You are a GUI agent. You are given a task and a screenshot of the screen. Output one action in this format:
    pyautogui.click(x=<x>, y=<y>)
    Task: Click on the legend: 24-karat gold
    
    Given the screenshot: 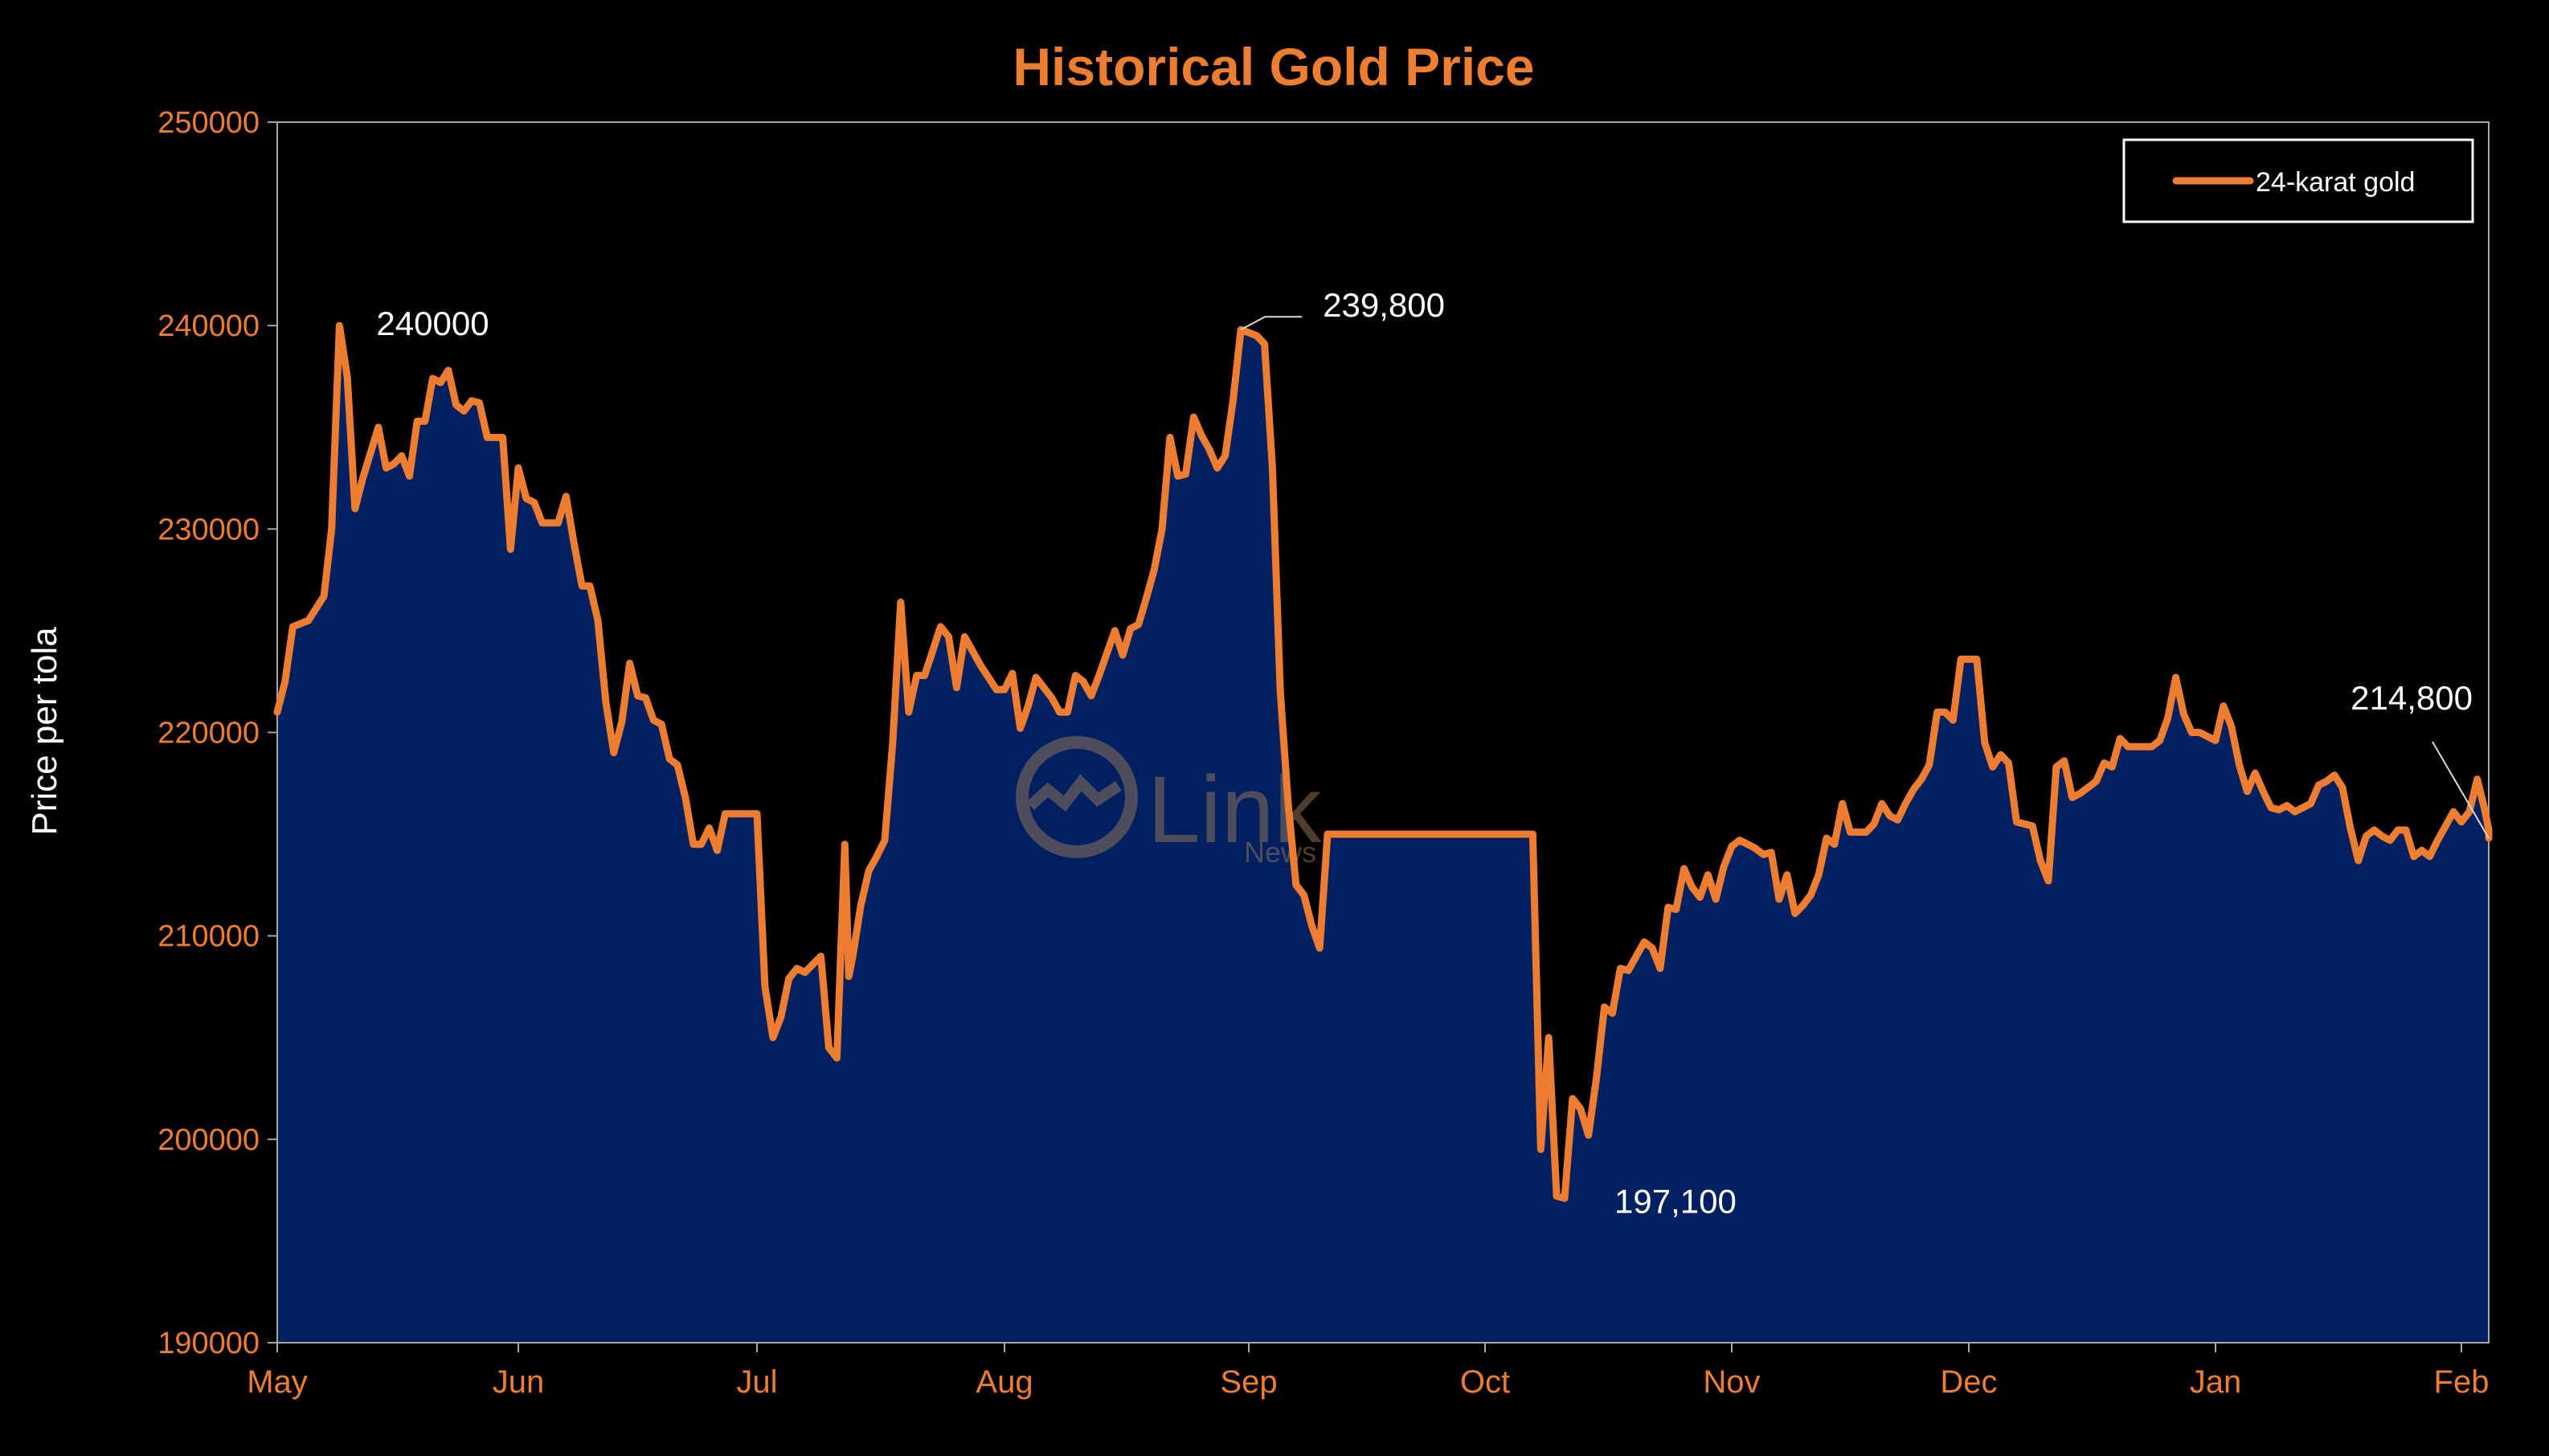 What is the action you would take?
    pyautogui.click(x=2298, y=180)
    